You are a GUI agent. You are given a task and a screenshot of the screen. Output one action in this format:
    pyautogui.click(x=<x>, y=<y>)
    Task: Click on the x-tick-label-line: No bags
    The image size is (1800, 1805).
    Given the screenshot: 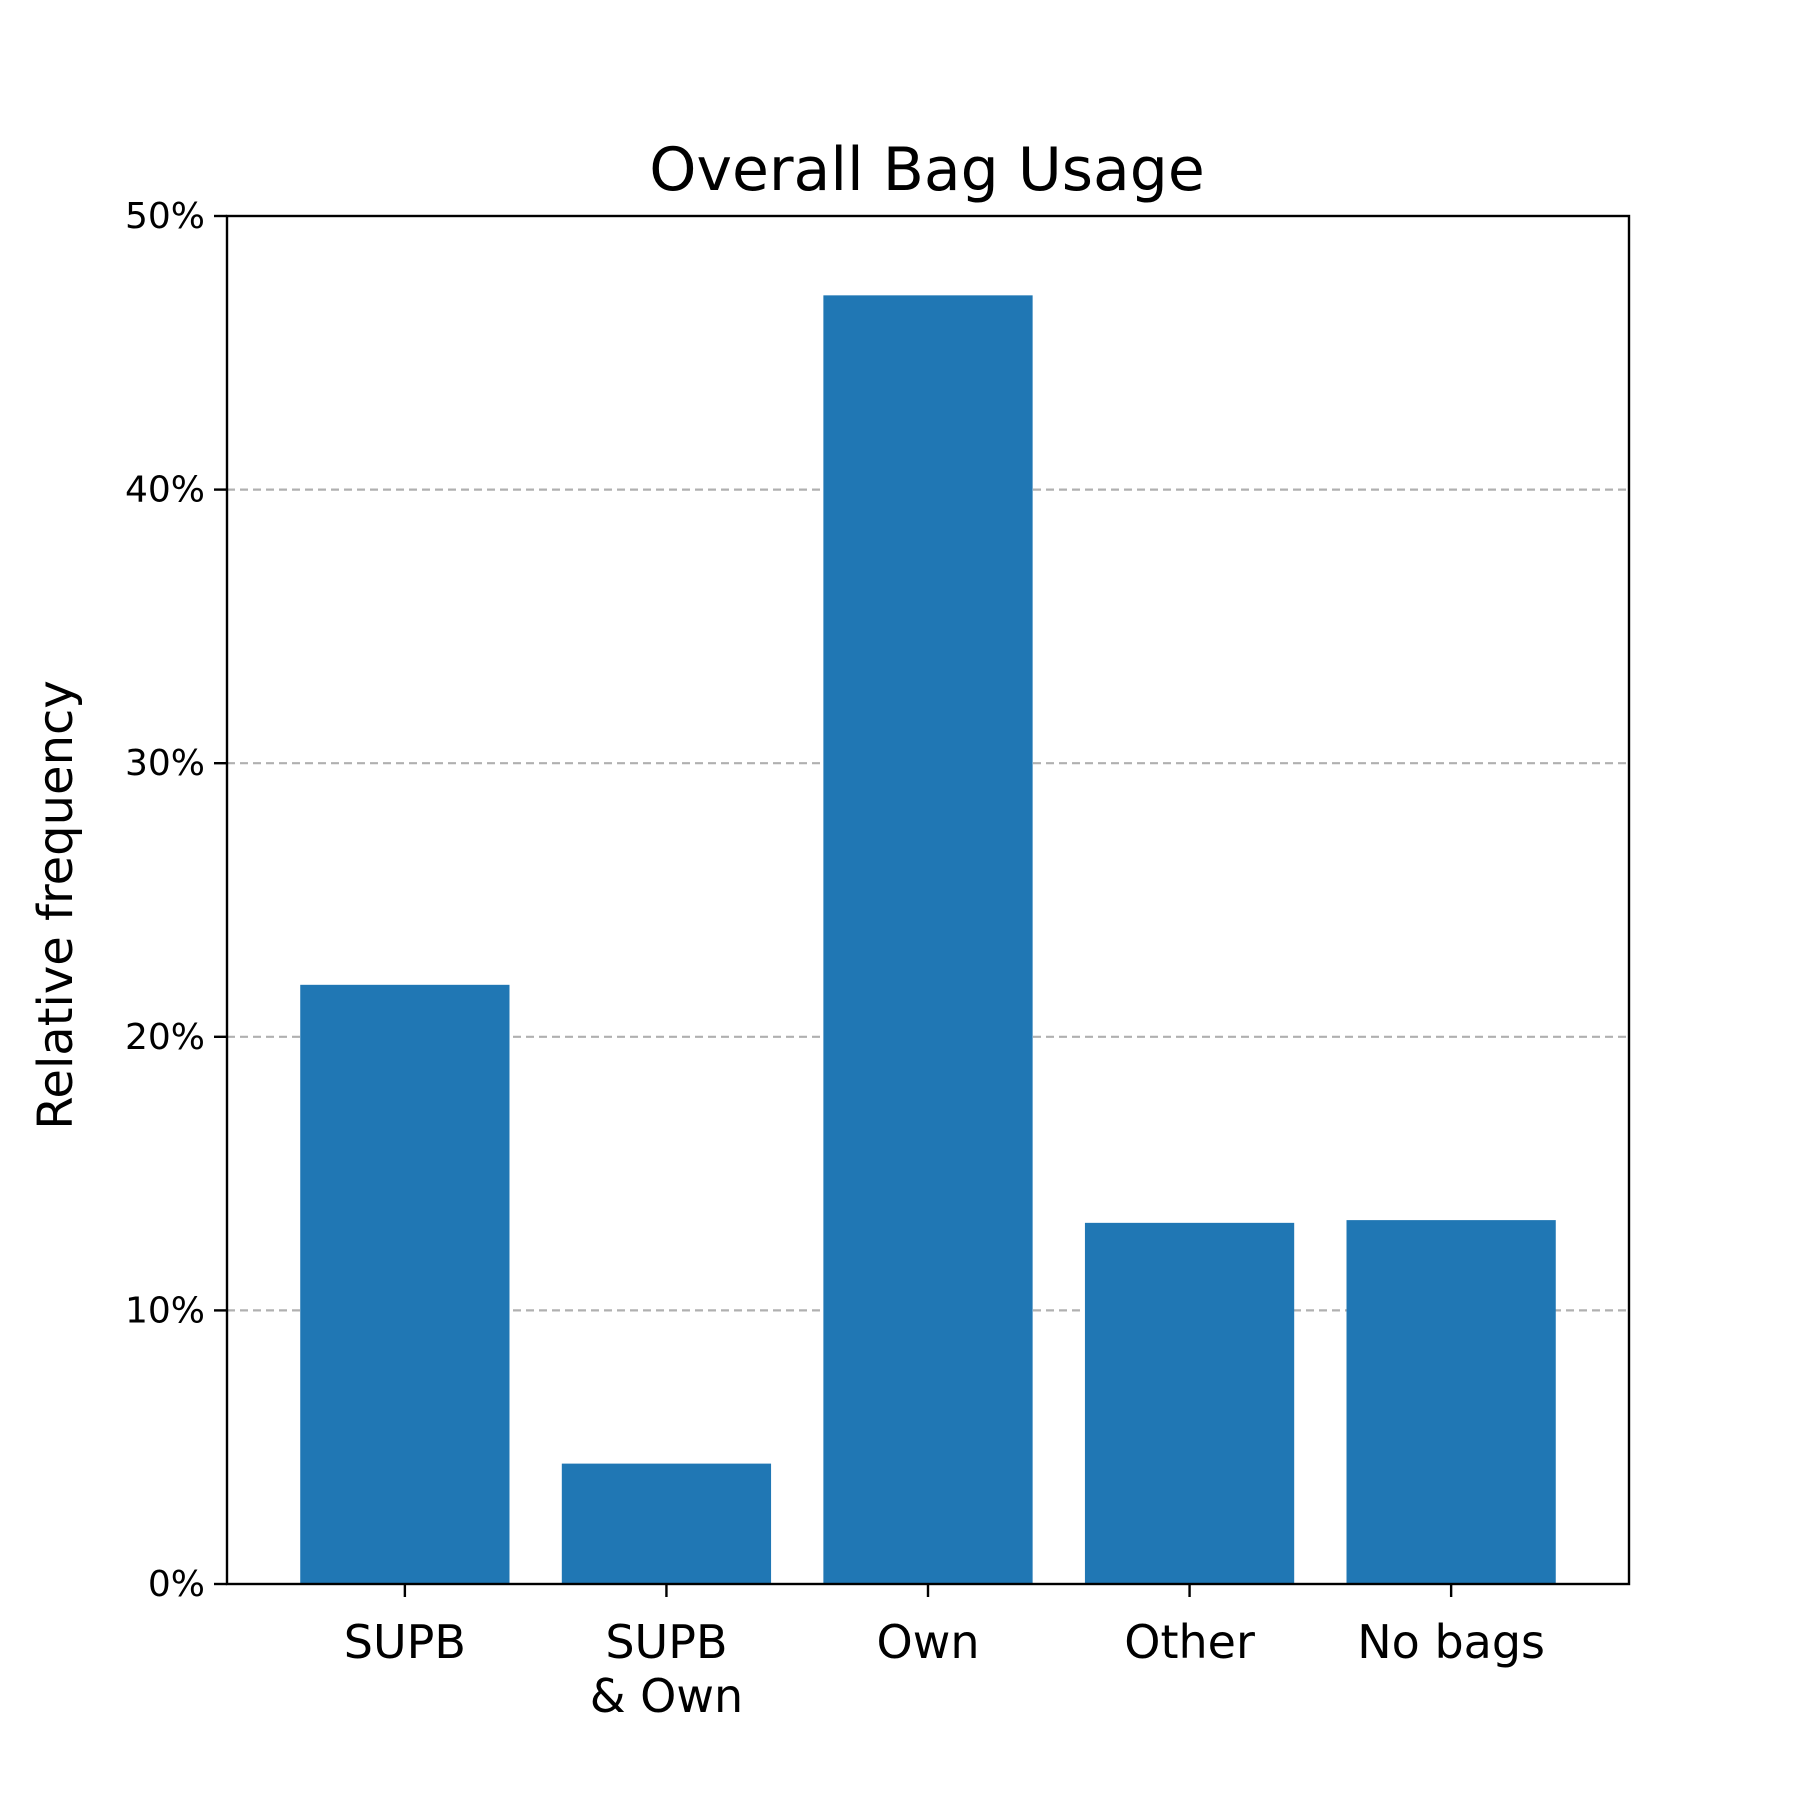 What is the action you would take?
    pyautogui.click(x=1451, y=1642)
    